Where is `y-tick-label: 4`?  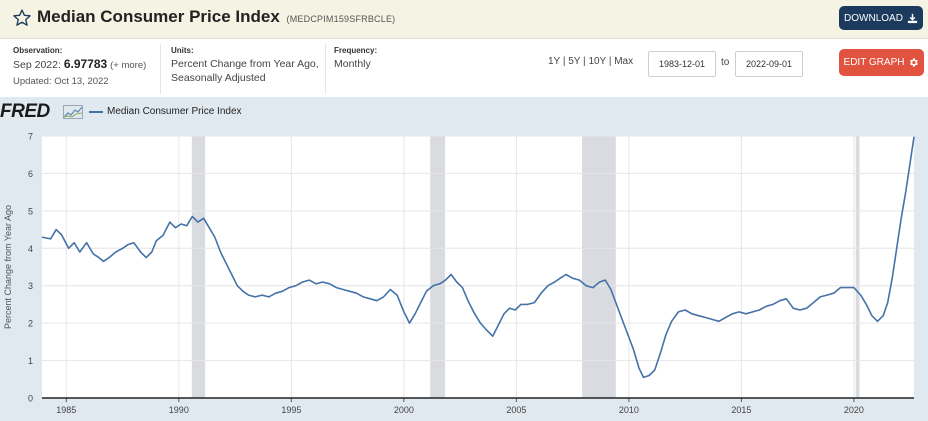
y-tick-label: 4 is located at coordinates (30, 249).